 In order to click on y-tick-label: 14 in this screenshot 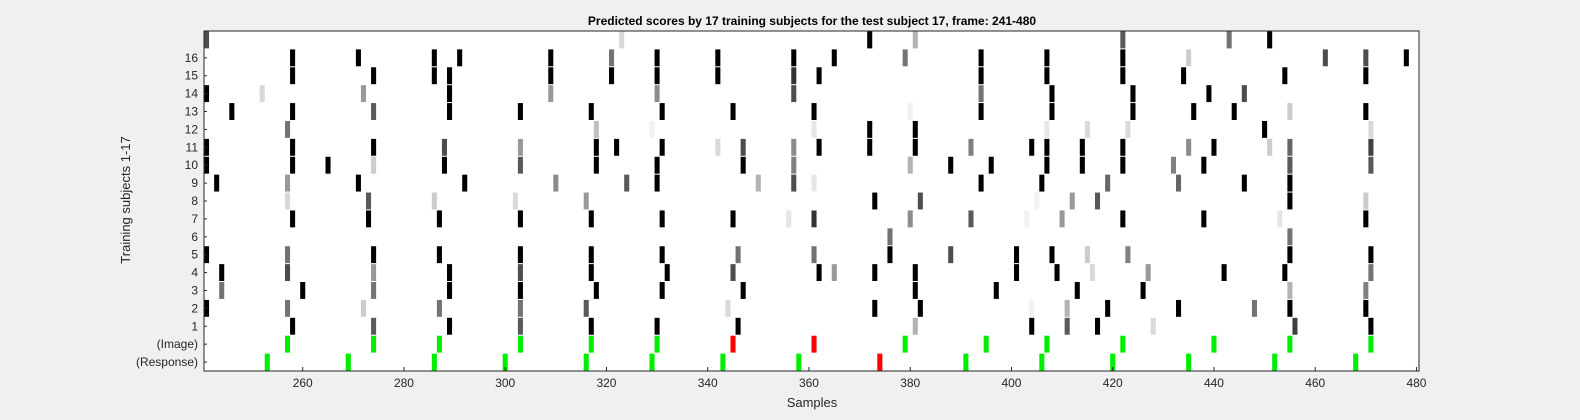, I will do `click(192, 94)`.